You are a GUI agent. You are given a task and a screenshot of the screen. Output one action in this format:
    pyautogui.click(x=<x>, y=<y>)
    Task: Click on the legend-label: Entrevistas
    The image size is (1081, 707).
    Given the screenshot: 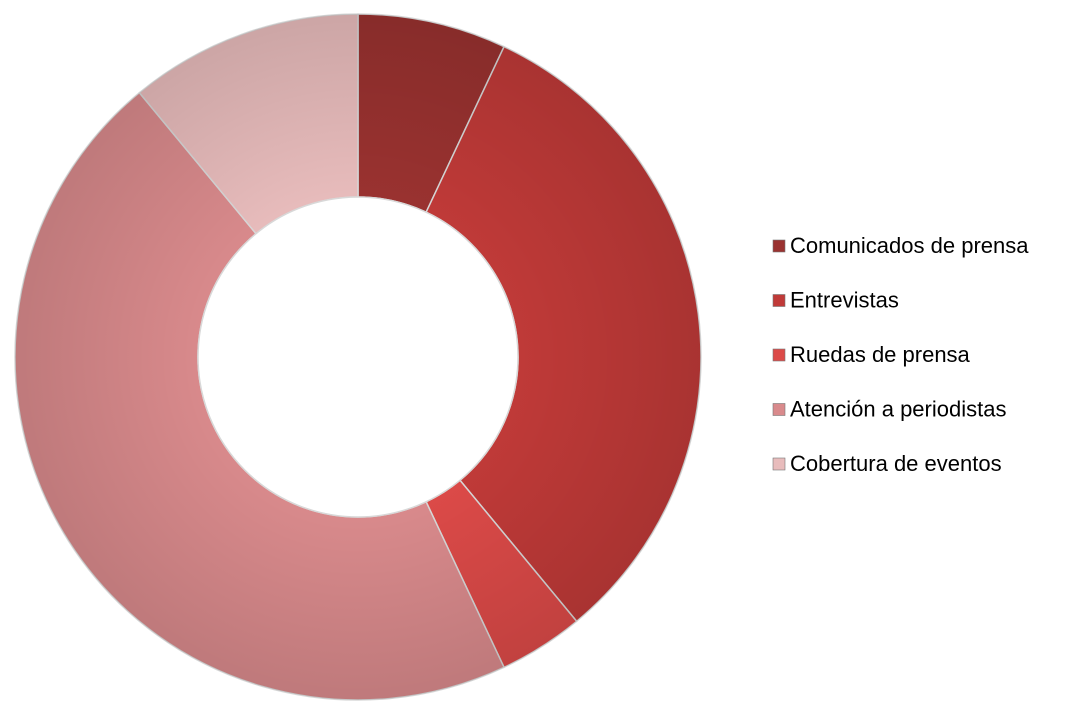 What is the action you would take?
    pyautogui.click(x=844, y=299)
    